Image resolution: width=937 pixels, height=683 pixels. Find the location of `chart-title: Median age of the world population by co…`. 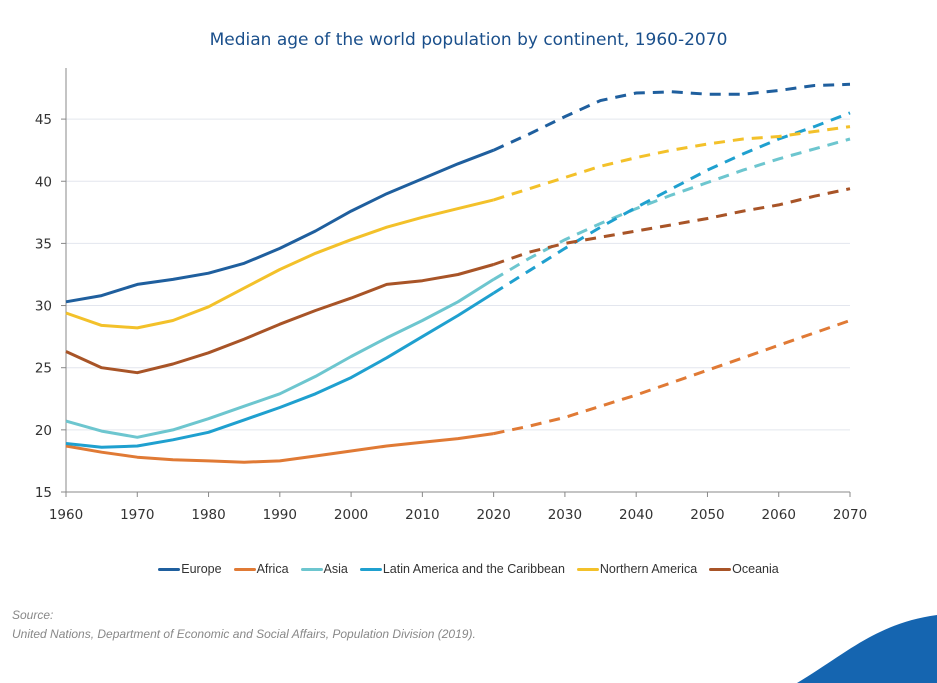

chart-title: Median age of the world population by co… is located at coordinates (468, 40).